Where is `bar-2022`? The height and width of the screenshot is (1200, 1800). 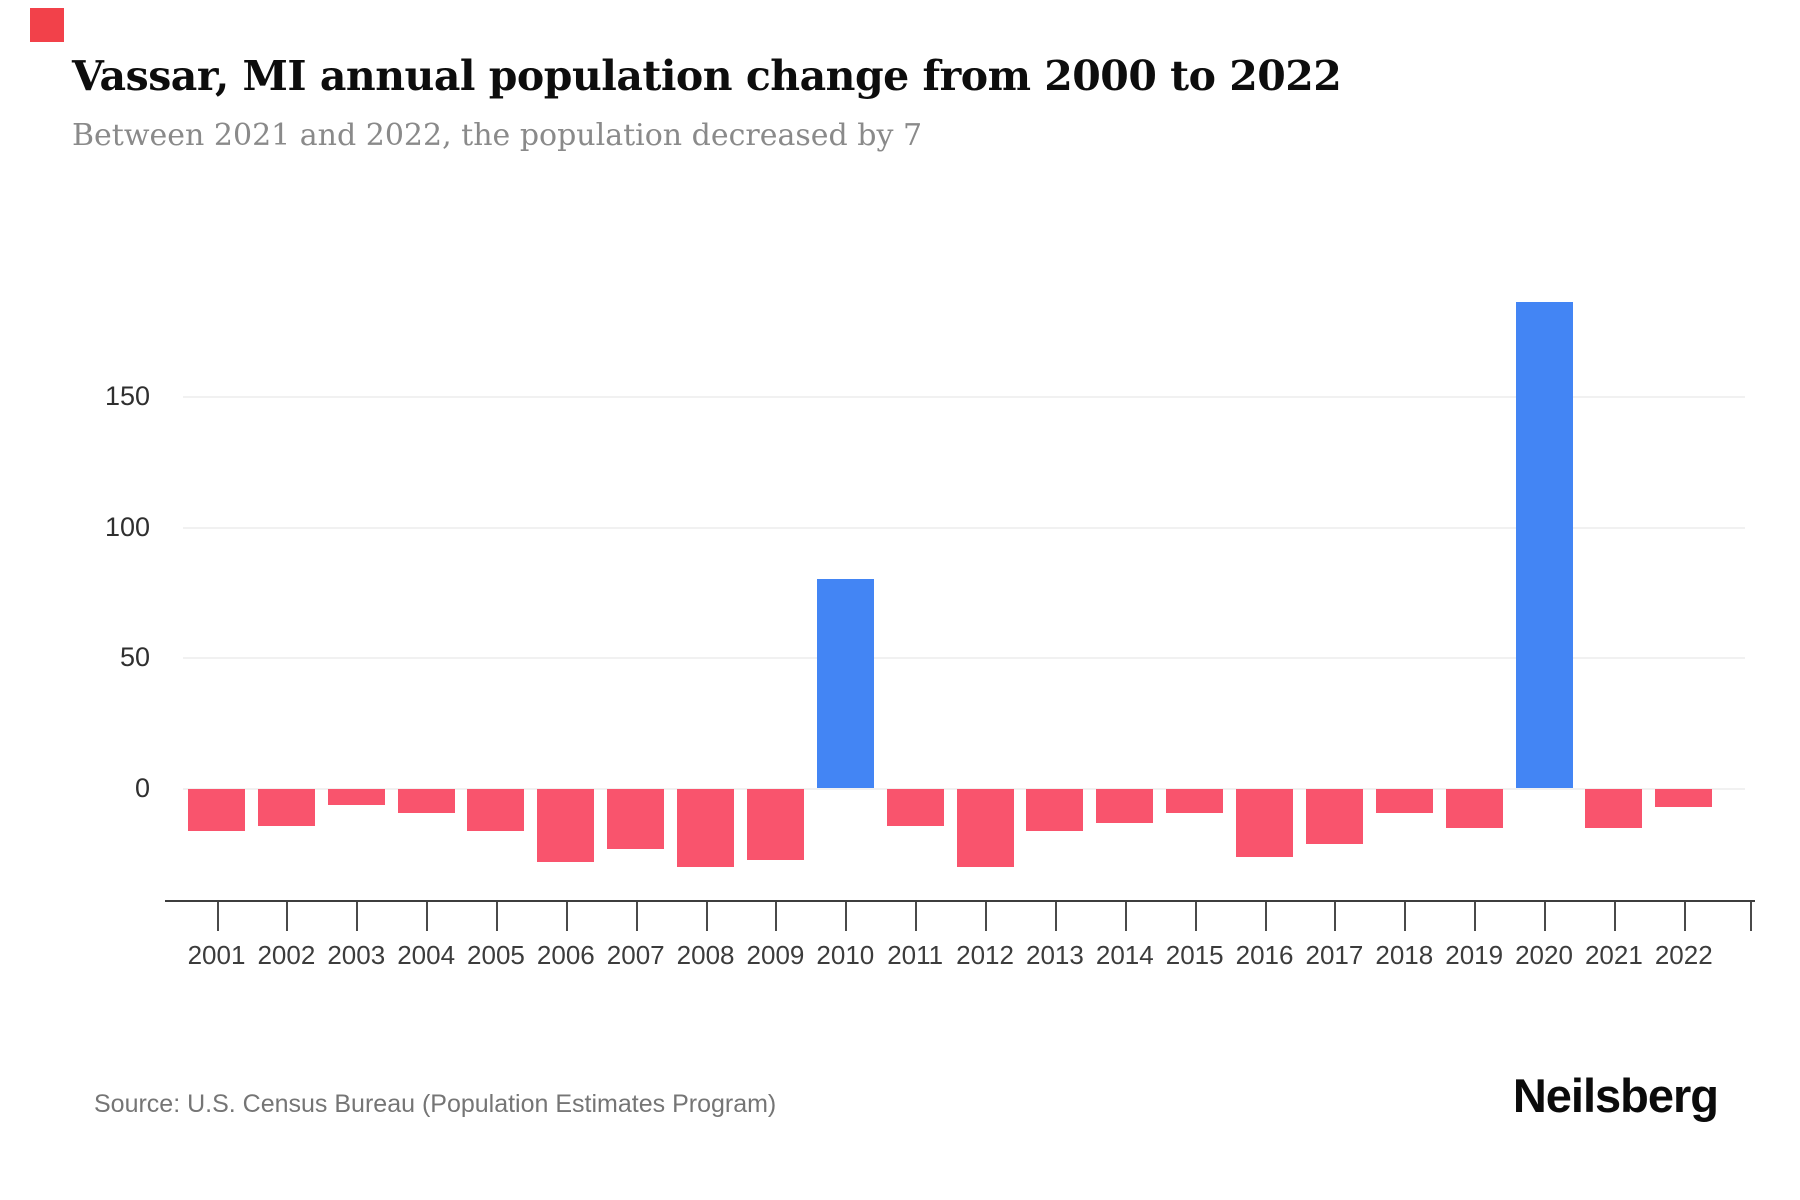 bar-2022 is located at coordinates (1684, 798).